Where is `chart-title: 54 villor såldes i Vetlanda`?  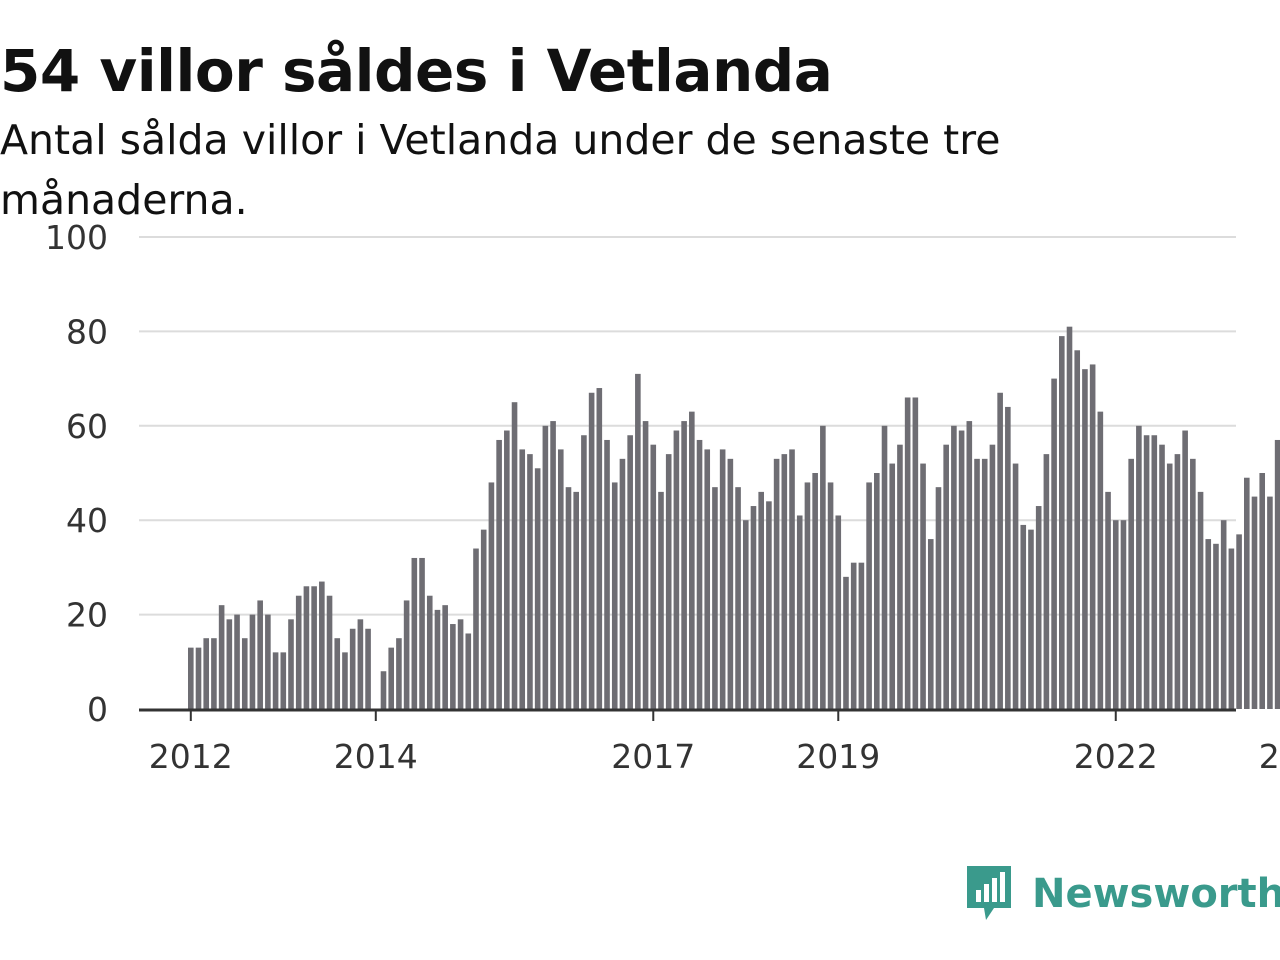
chart-title: 54 villor såldes i Vetlanda is located at coordinates (416, 71).